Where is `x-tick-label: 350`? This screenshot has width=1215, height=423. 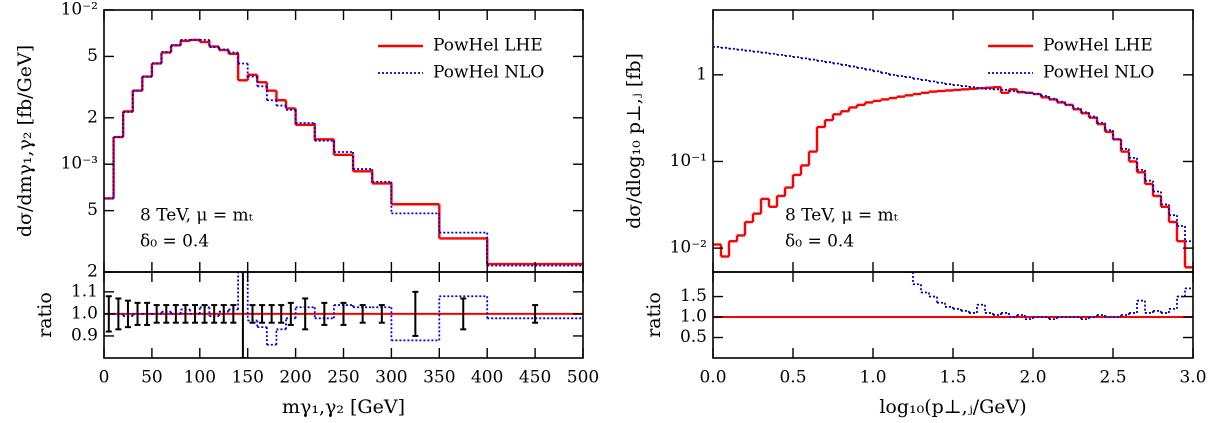
x-tick-label: 350 is located at coordinates (439, 378).